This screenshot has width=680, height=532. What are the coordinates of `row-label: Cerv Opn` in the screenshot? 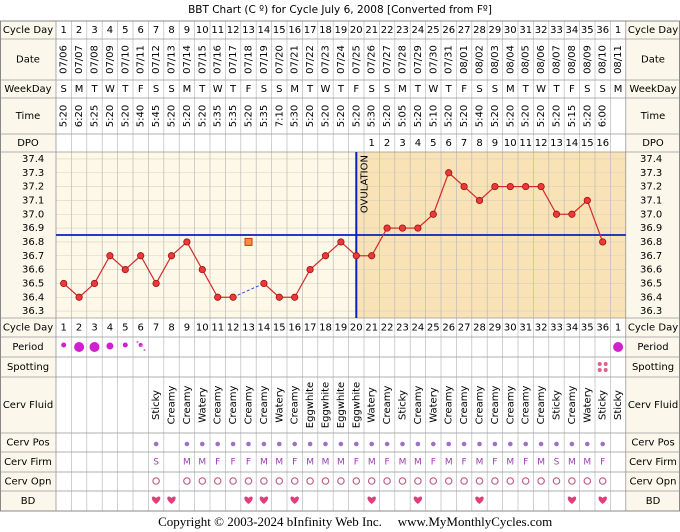 It's located at (653, 482).